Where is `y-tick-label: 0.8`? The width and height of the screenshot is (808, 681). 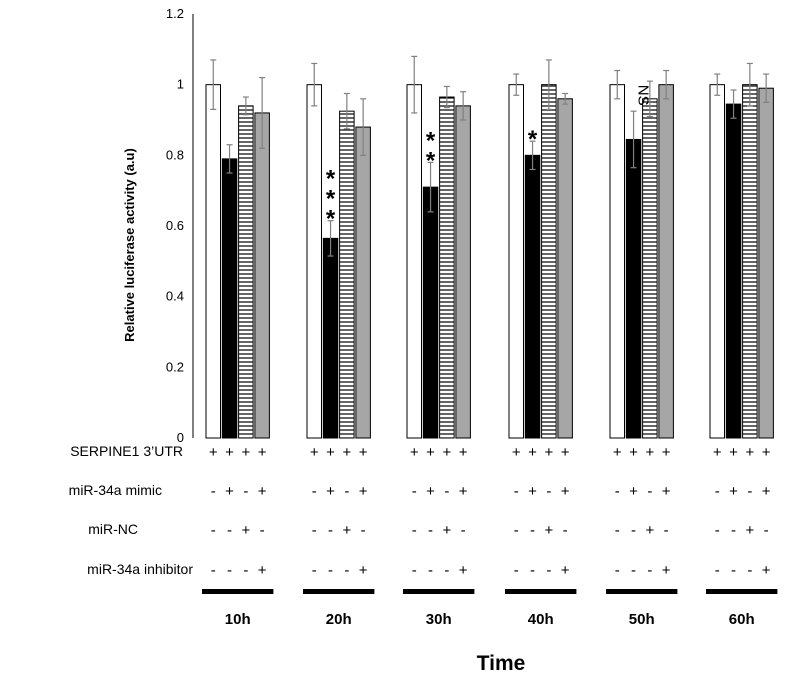
y-tick-label: 0.8 is located at coordinates (175, 154).